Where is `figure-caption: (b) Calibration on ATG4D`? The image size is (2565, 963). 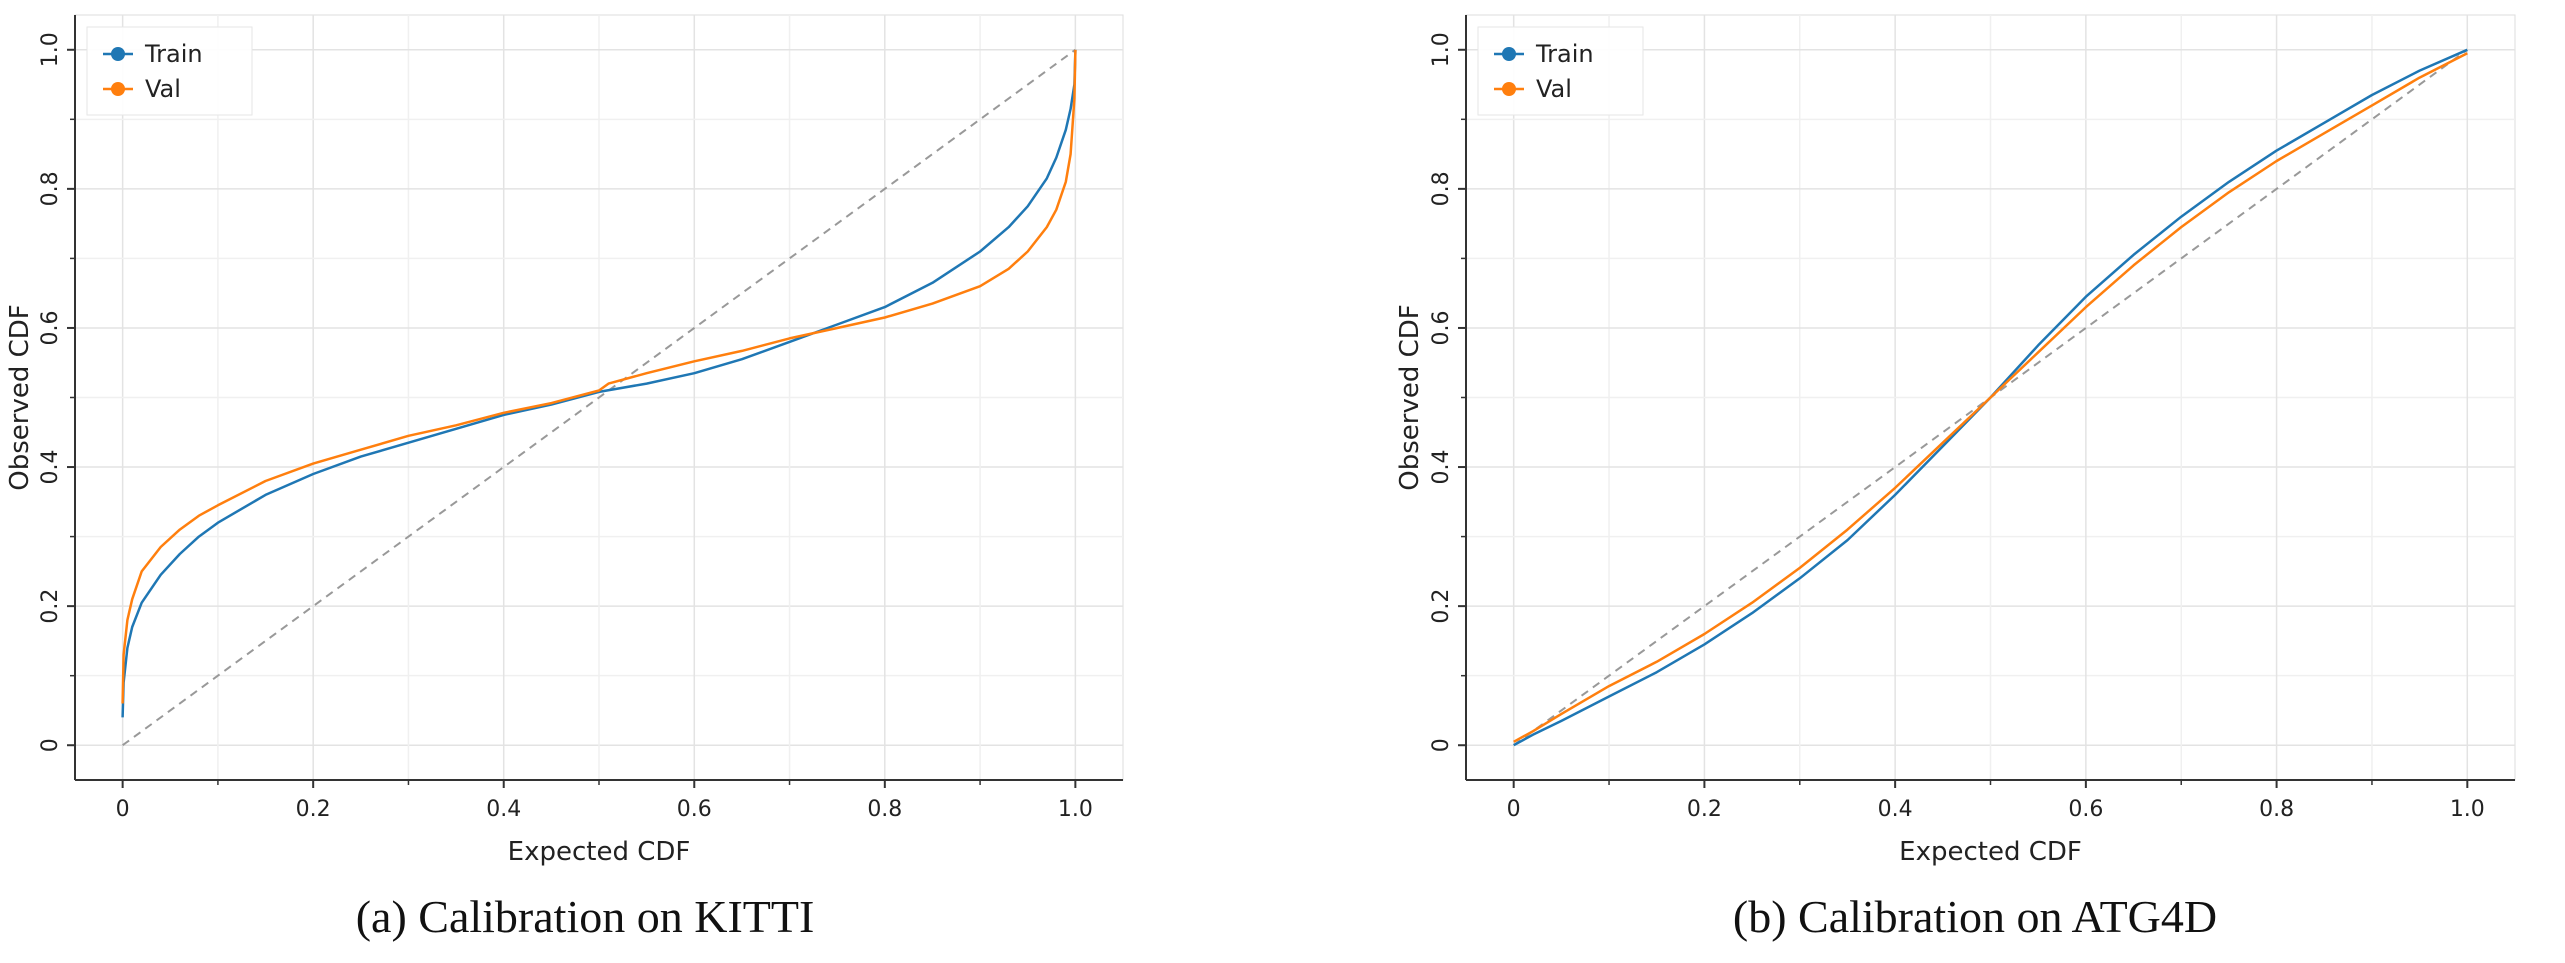 figure-caption: (b) Calibration on ATG4D is located at coordinates (1975, 916).